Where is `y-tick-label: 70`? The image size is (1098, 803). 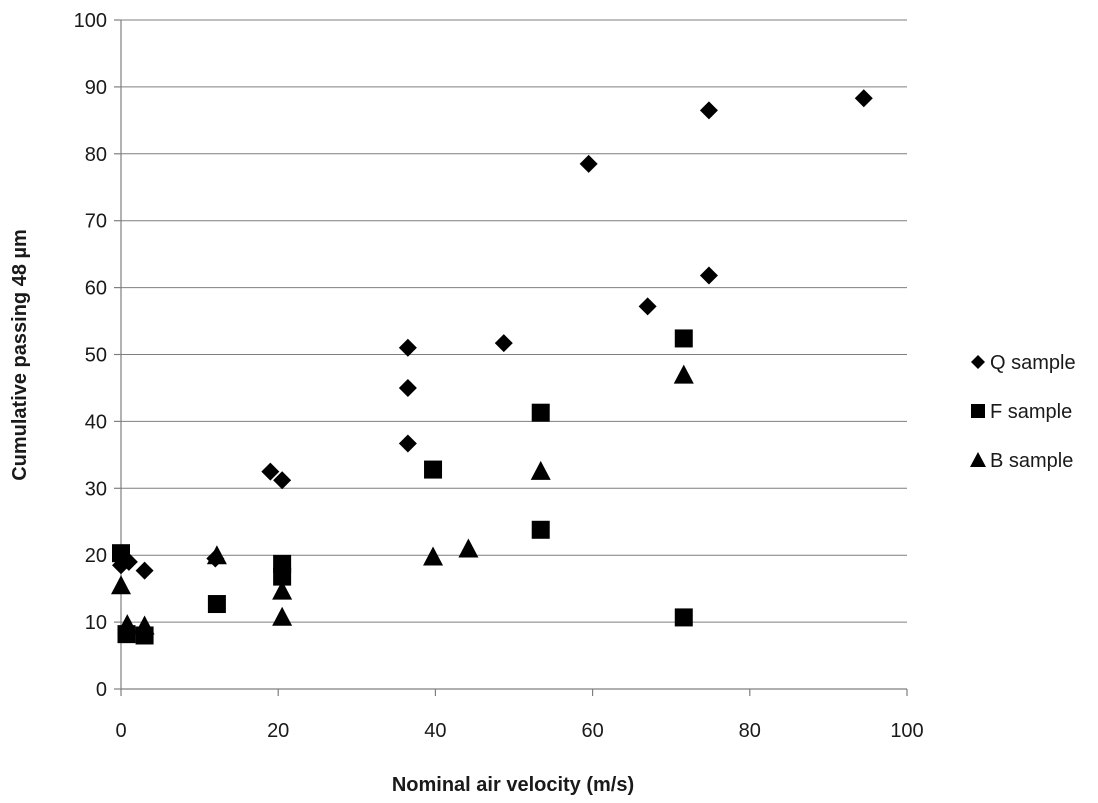
y-tick-label: 70 is located at coordinates (96, 222).